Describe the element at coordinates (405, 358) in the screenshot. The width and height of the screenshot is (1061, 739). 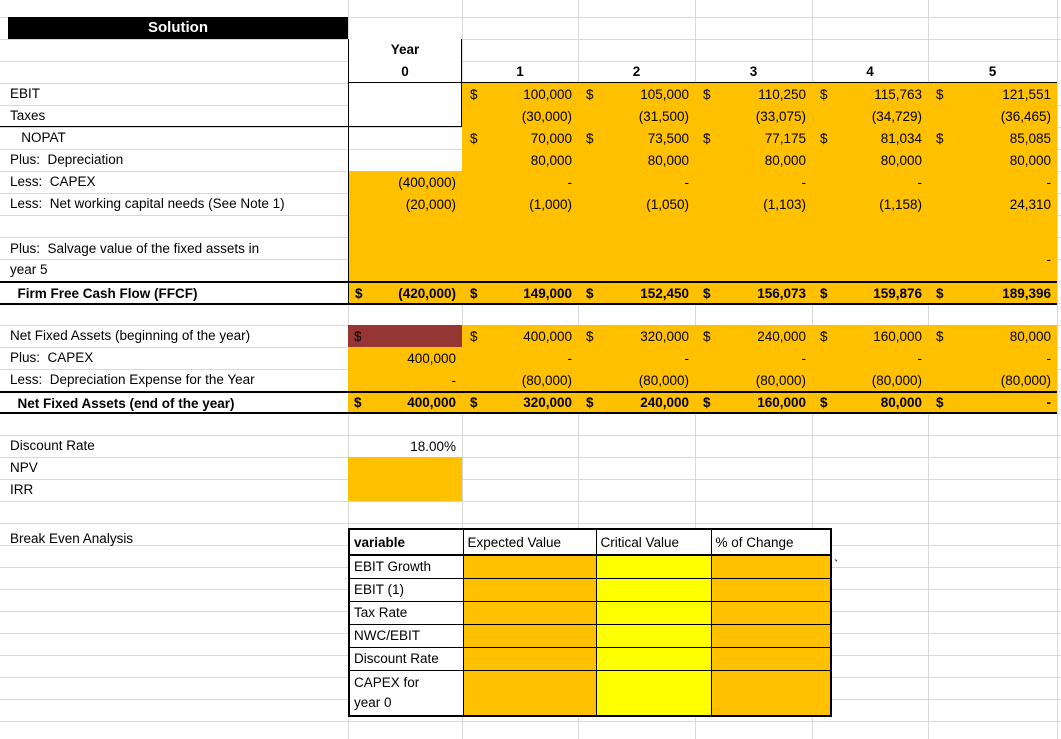
I see `cell: 400,000` at that location.